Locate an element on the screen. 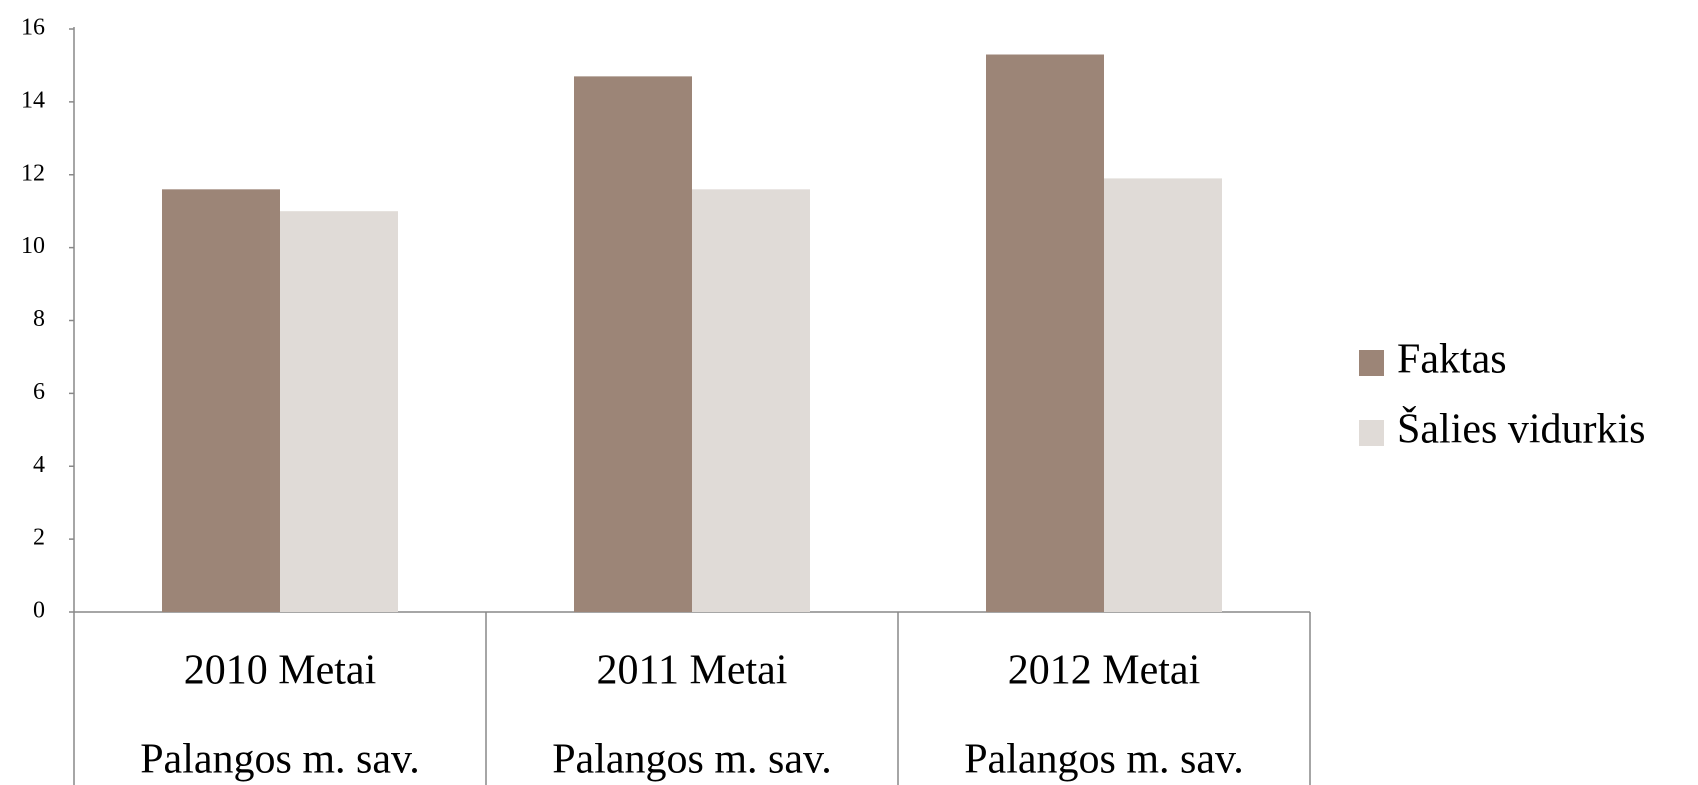  x-tick-label: 2010 Metai is located at coordinates (280, 671).